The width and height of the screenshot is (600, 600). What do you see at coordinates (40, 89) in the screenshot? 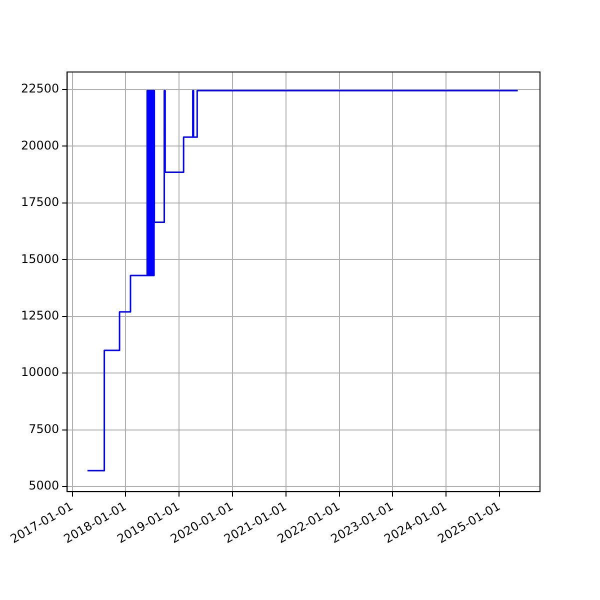
I see `y-tick-label: 22500` at bounding box center [40, 89].